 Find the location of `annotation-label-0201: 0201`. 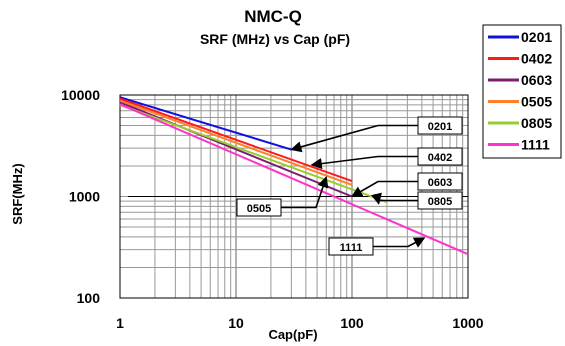

annotation-label-0201: 0201 is located at coordinates (440, 127).